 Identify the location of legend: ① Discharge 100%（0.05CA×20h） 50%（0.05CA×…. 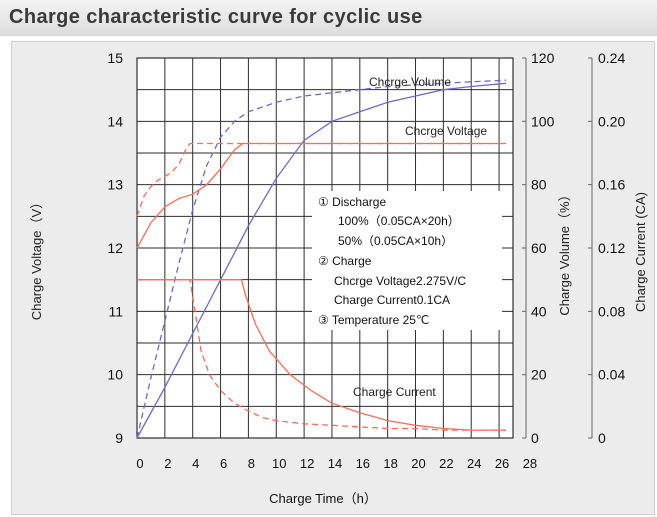
(392, 261).